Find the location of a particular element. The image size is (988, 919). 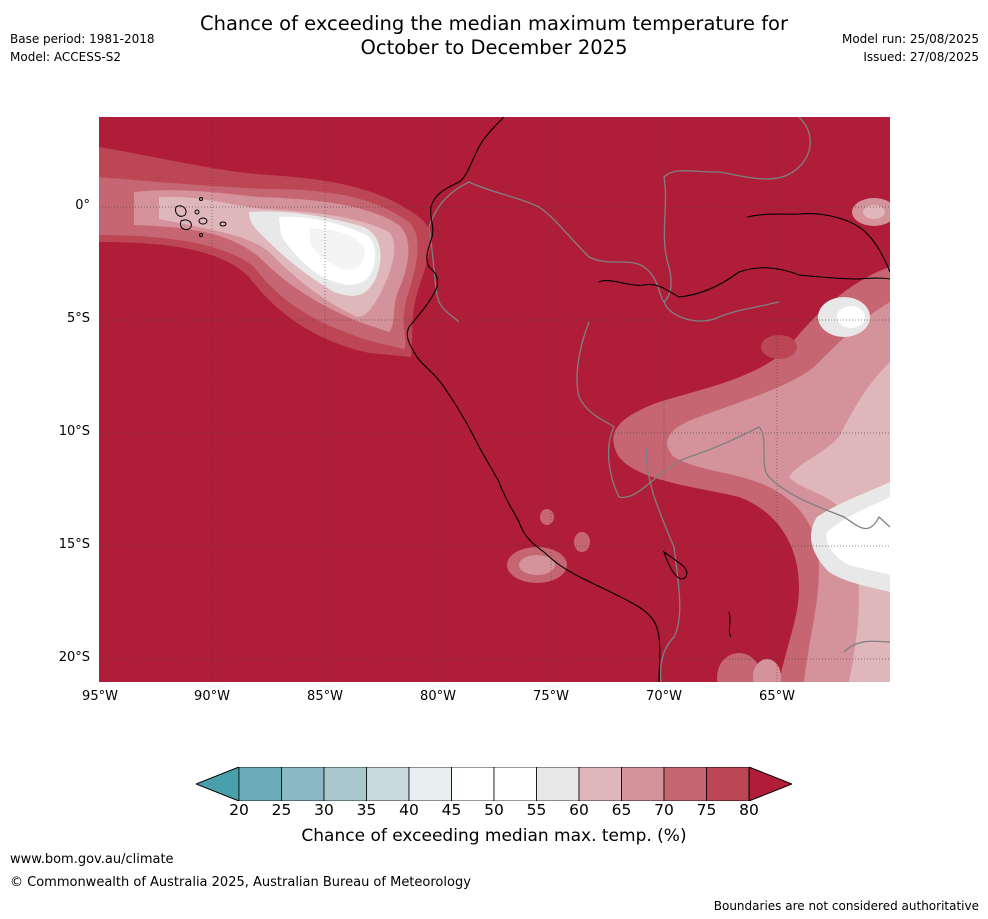

colorbar-low-extend is located at coordinates (218, 784).